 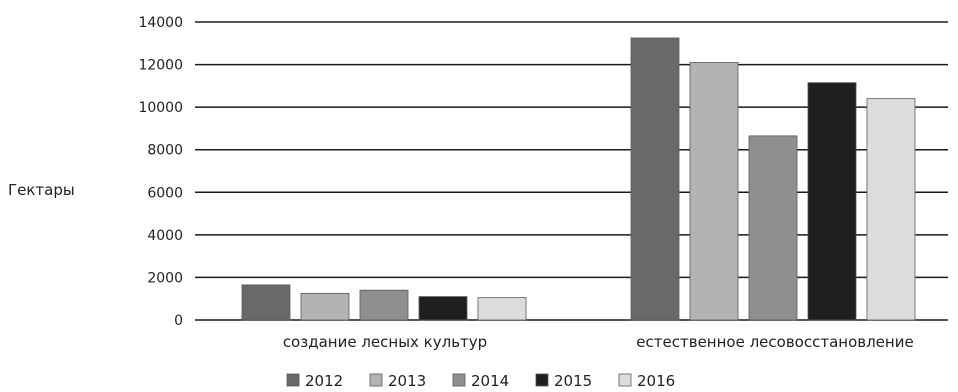 I want to click on legend-label: 2014, so click(x=490, y=381).